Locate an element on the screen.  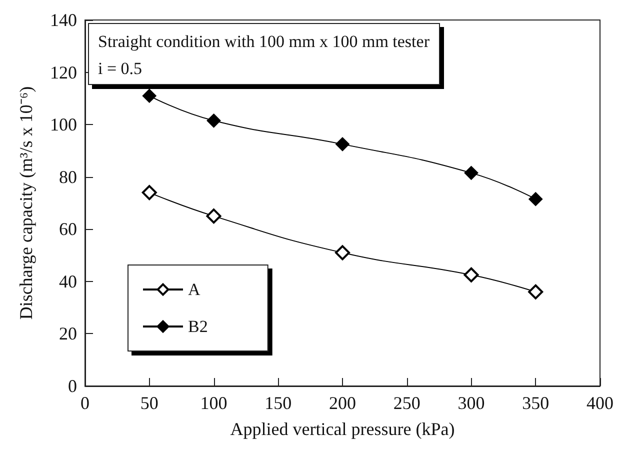
x-tick-label: 350 is located at coordinates (536, 403).